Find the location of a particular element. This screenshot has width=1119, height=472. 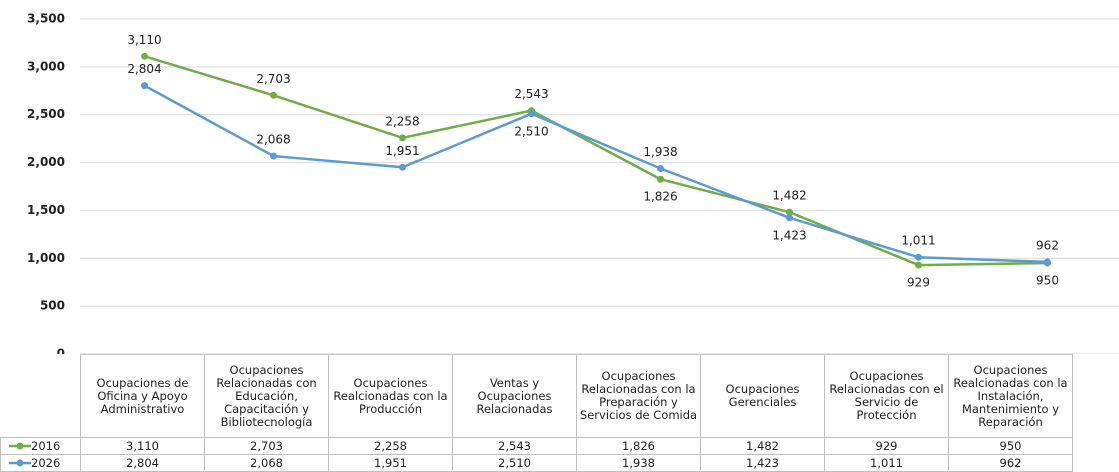

data-label: 2,804 is located at coordinates (144, 69).